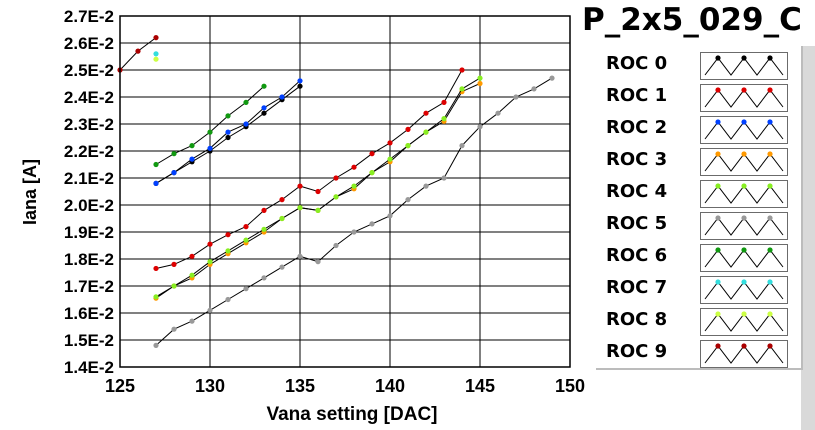 The image size is (815, 430). Describe the element at coordinates (210, 386) in the screenshot. I see `x-tick-label: 130` at that location.